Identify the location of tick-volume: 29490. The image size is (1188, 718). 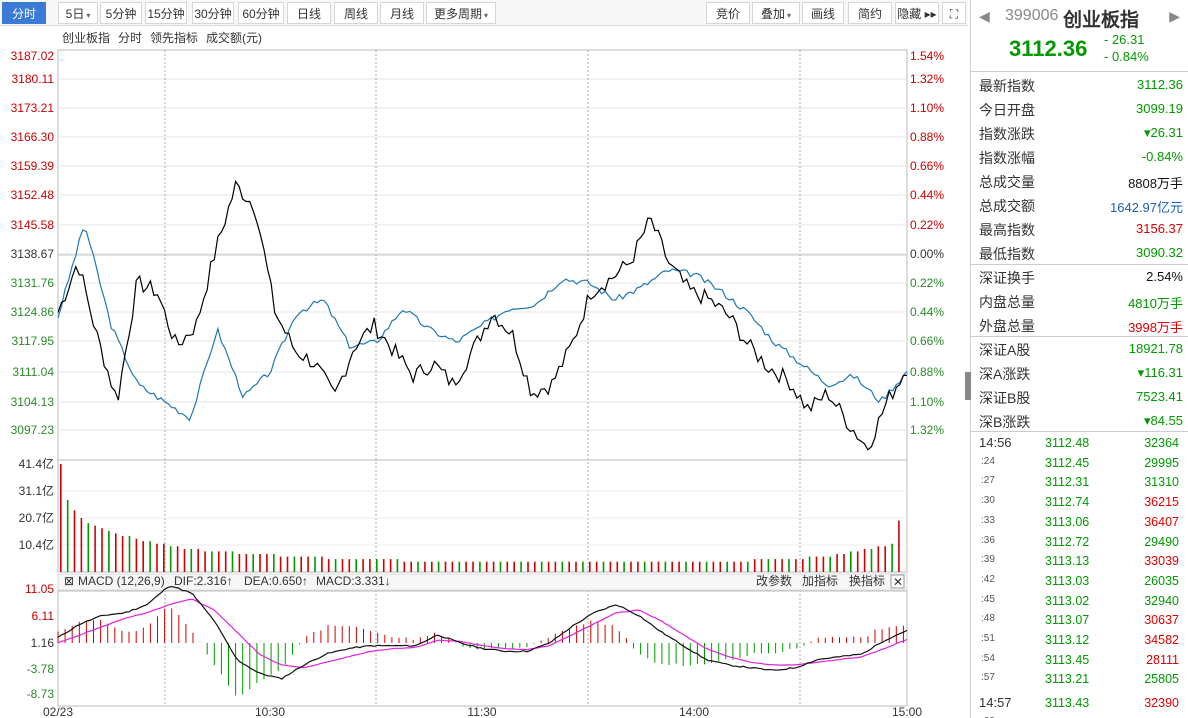
(1161, 541).